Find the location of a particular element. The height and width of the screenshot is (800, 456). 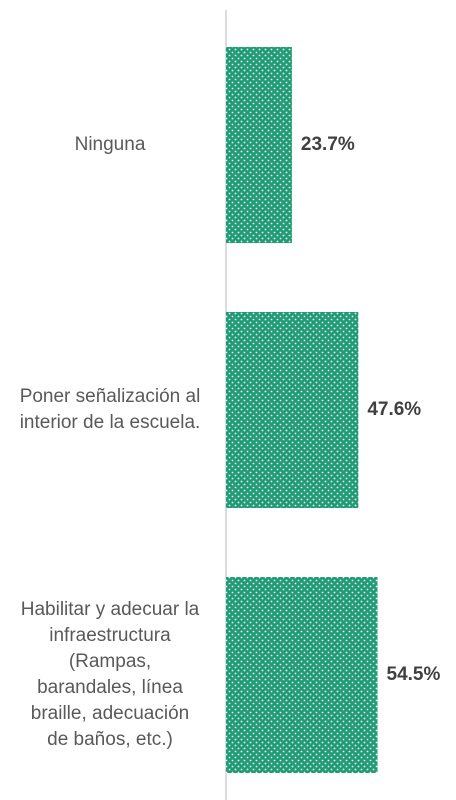

value-label: 54.5% is located at coordinates (413, 674).